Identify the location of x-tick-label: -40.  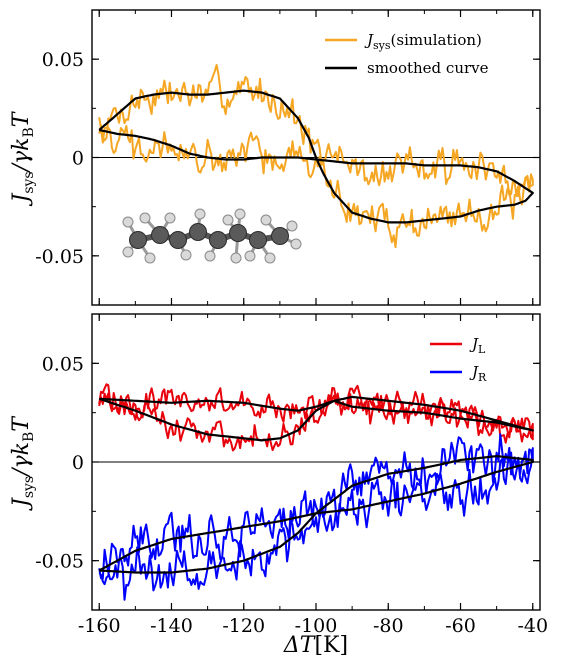
(532, 626).